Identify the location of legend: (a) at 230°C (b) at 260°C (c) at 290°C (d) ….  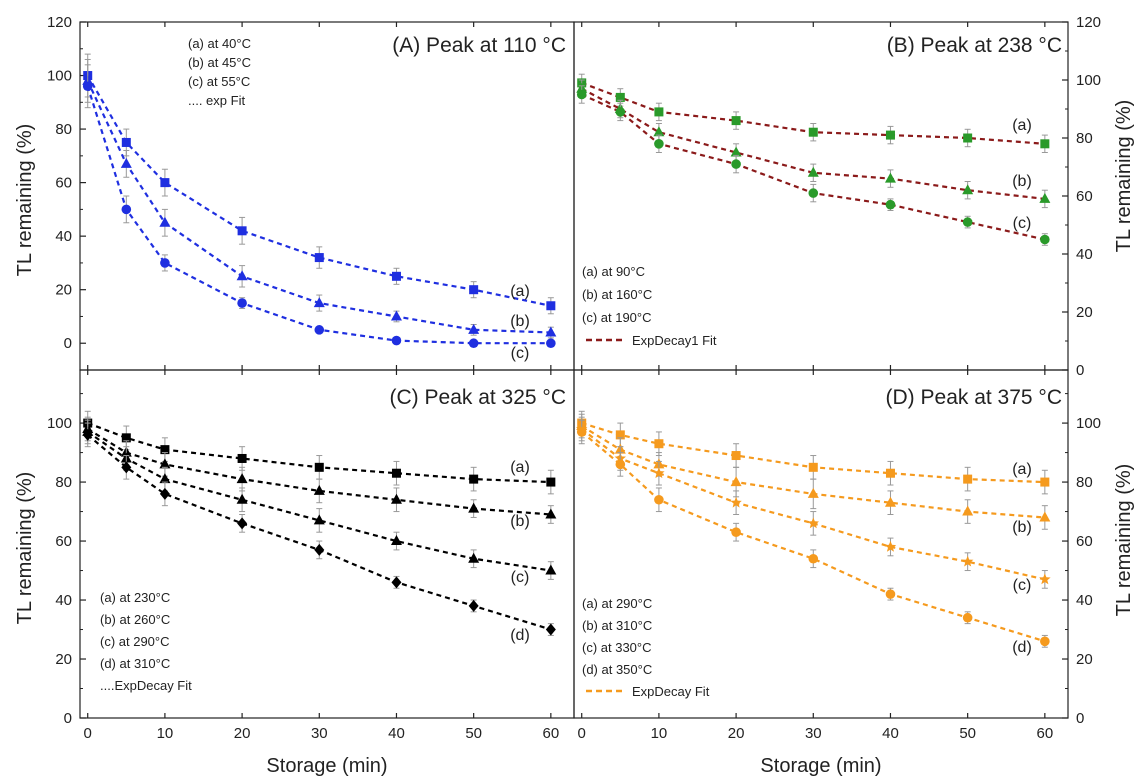
(146, 641).